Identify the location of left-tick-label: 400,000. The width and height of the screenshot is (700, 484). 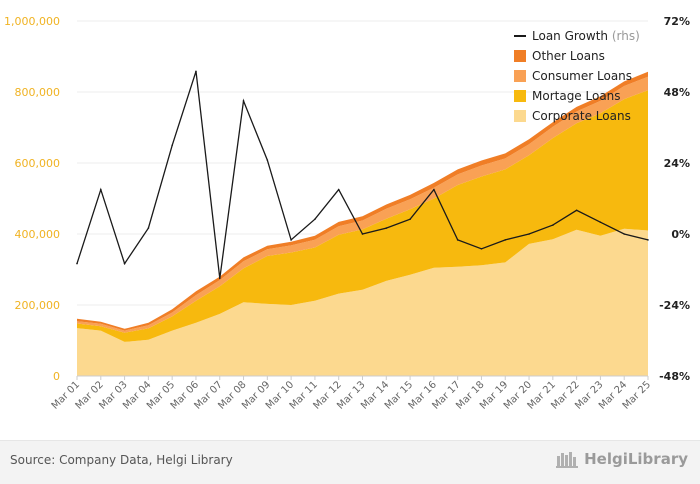
(38, 234).